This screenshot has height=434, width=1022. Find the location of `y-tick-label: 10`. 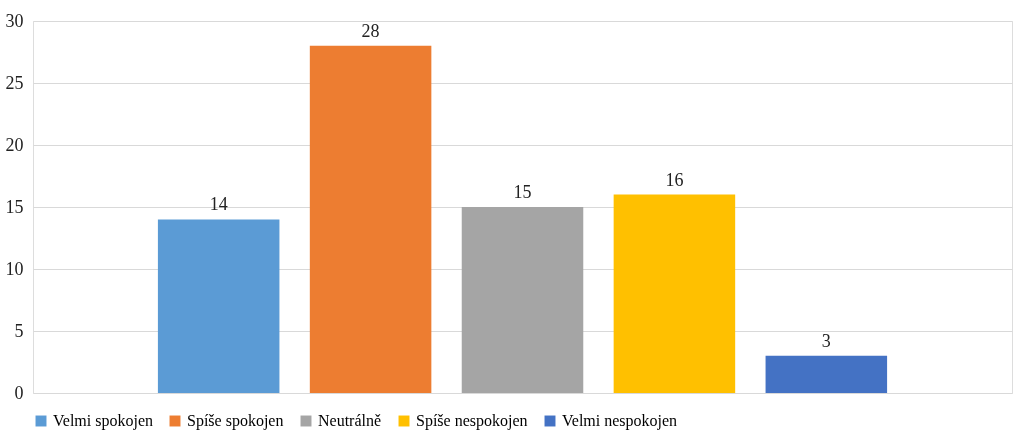

y-tick-label: 10 is located at coordinates (14, 268).